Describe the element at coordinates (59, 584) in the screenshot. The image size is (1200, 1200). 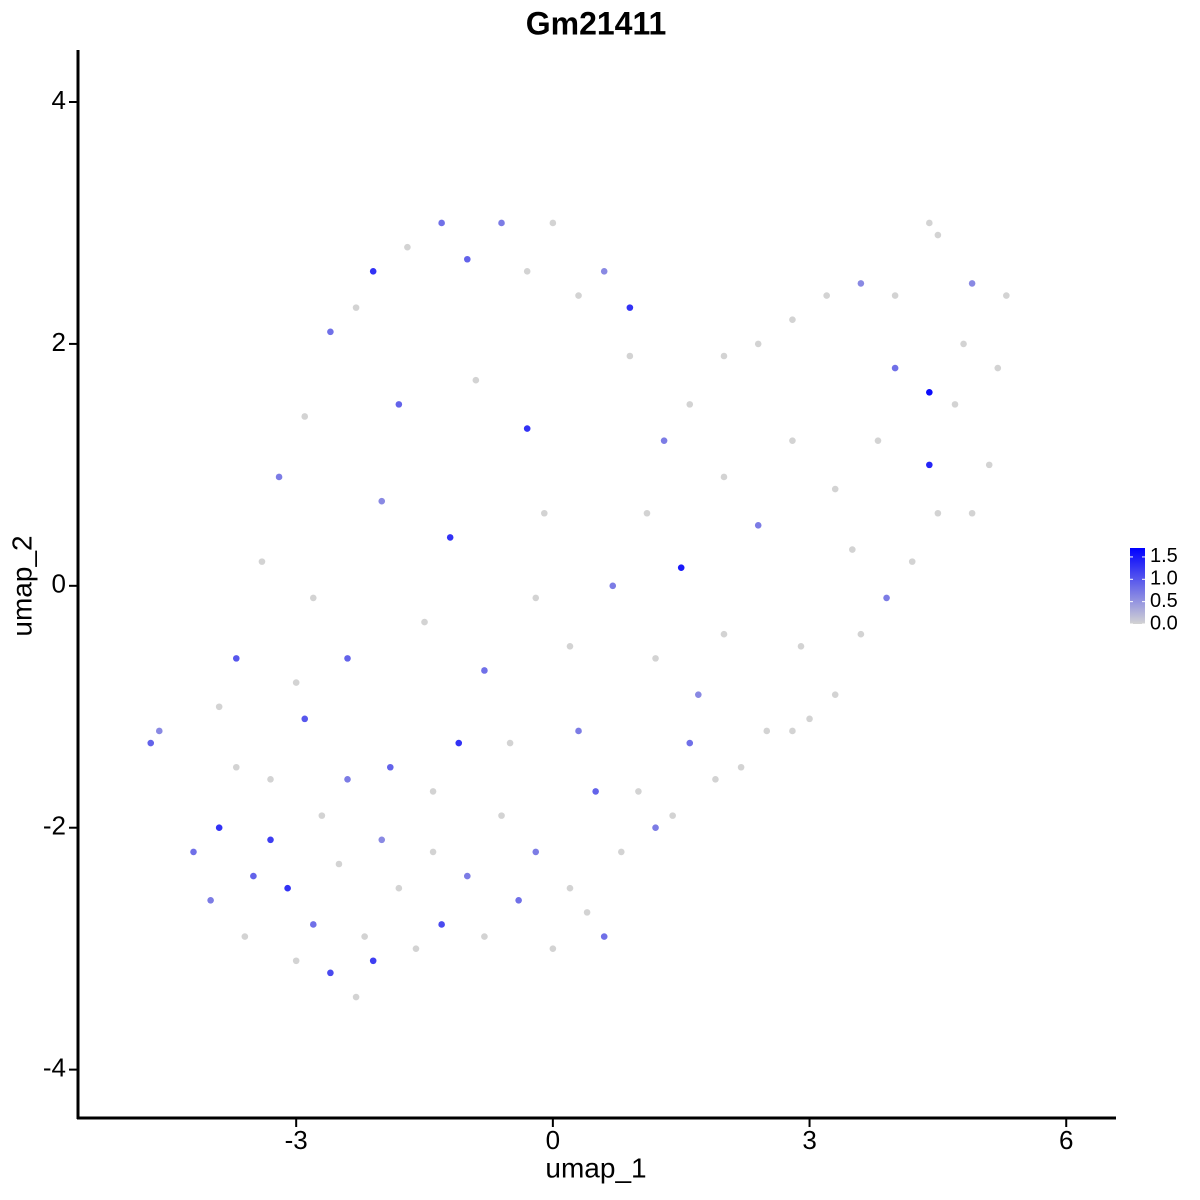
I see `y-tick-label: 0` at that location.